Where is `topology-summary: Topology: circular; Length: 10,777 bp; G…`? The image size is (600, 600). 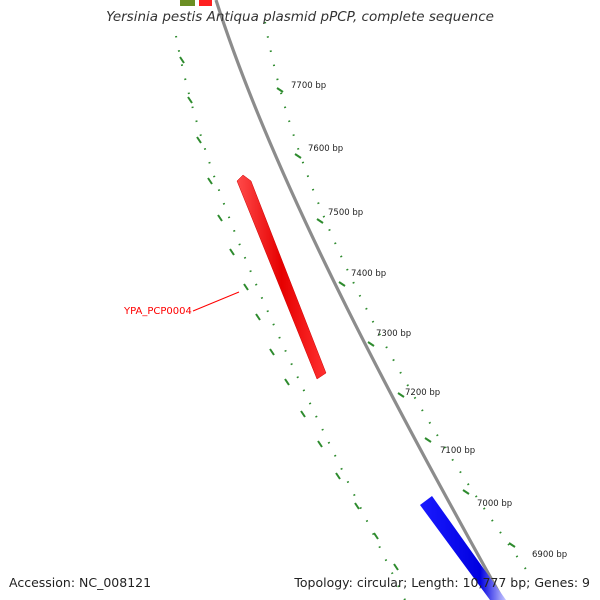
topology-summary: Topology: circular; Length: 10,777 bp; G… is located at coordinates (442, 582).